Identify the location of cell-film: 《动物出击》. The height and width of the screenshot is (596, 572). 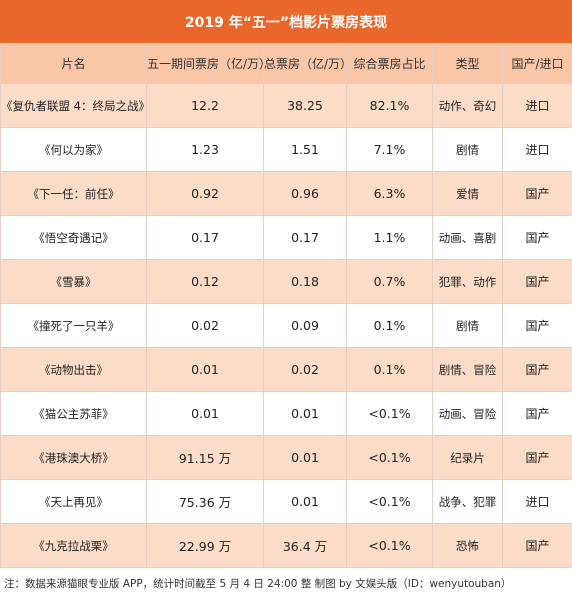
(73, 369).